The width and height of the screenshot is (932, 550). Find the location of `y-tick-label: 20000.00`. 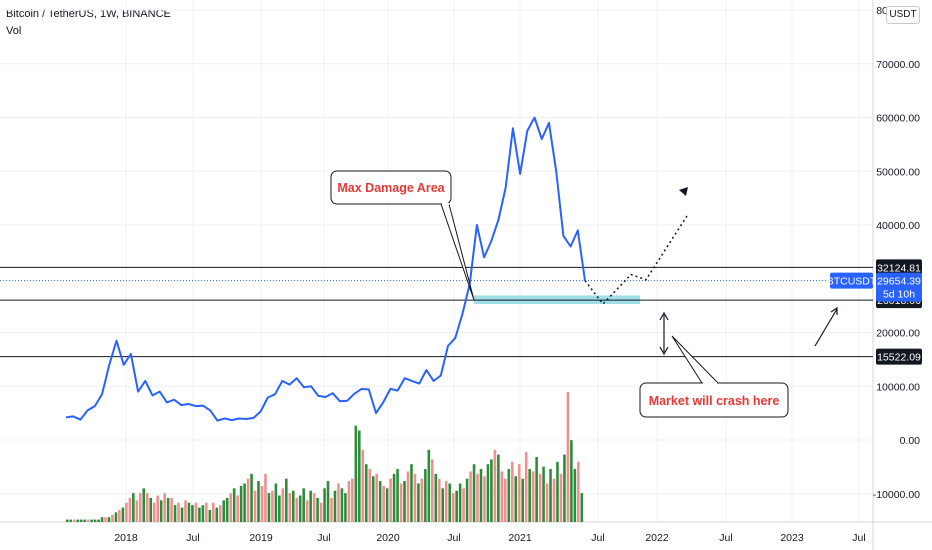

y-tick-label: 20000.00 is located at coordinates (898, 334).